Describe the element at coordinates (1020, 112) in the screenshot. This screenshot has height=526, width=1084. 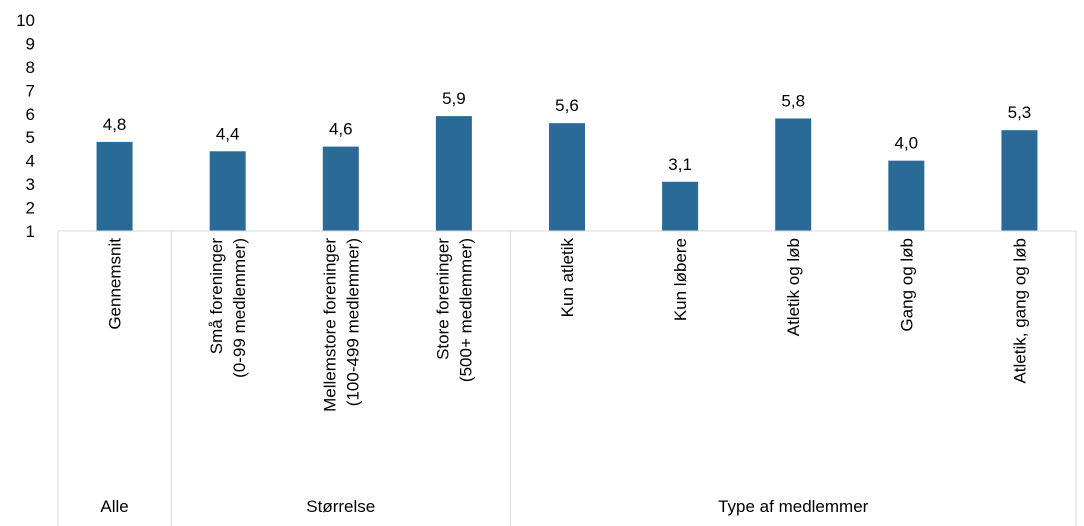
I see `data-label: 5,3` at that location.